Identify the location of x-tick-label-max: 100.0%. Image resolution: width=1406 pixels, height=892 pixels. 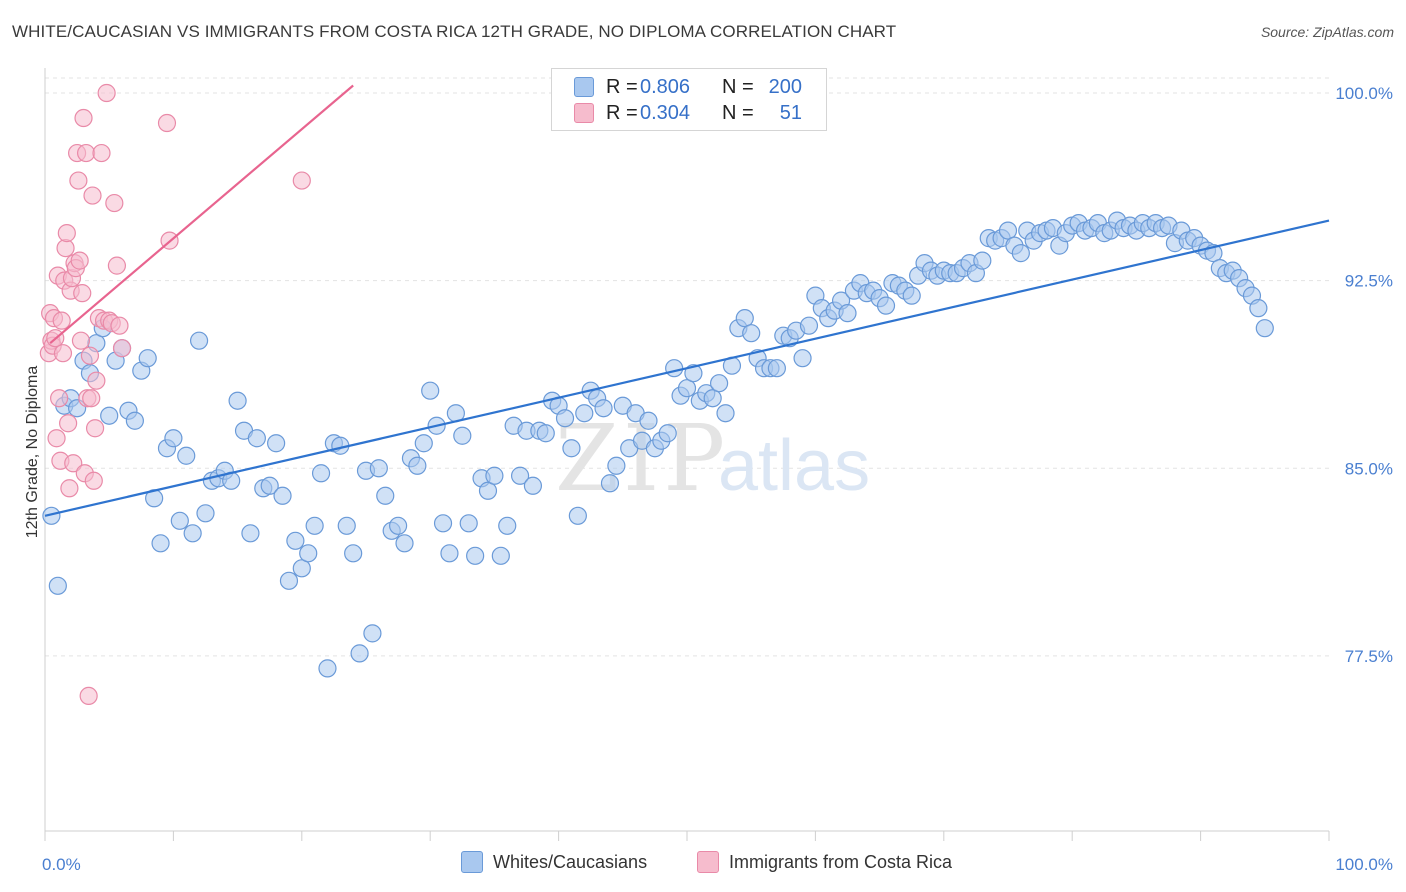
(1364, 864).